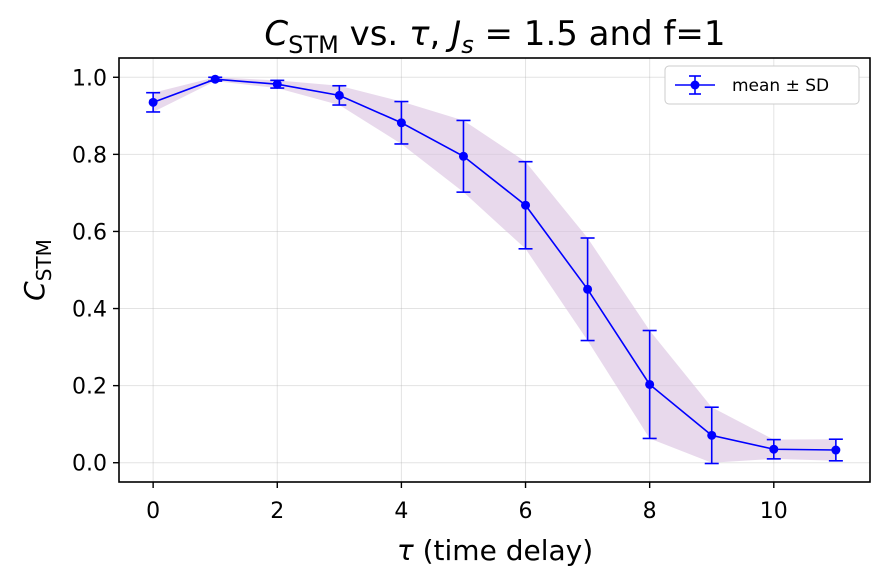 This screenshot has height=585, width=885. What do you see at coordinates (153, 511) in the screenshot?
I see `x-tick-label: 0` at bounding box center [153, 511].